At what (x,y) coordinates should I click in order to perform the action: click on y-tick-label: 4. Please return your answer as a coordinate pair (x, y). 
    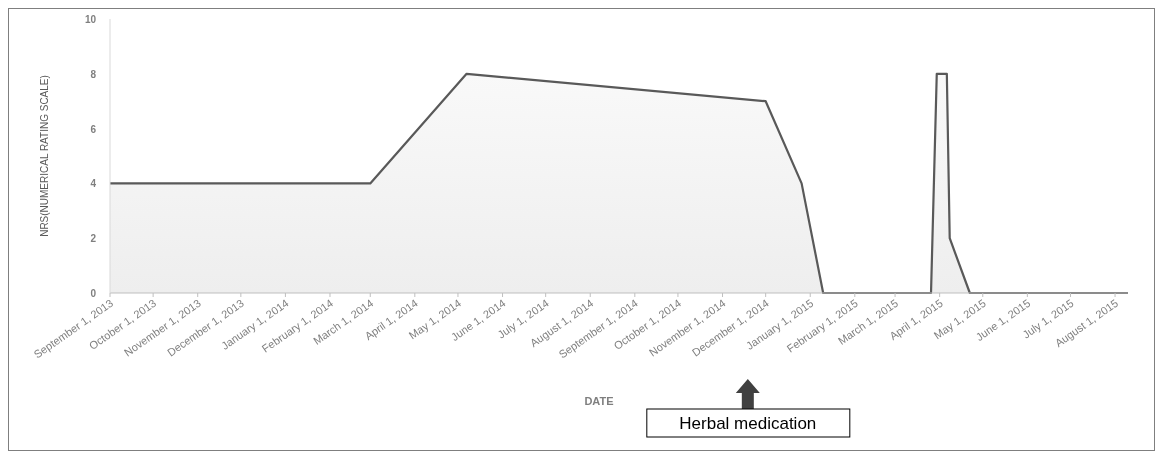
    Looking at the image, I should click on (93, 184).